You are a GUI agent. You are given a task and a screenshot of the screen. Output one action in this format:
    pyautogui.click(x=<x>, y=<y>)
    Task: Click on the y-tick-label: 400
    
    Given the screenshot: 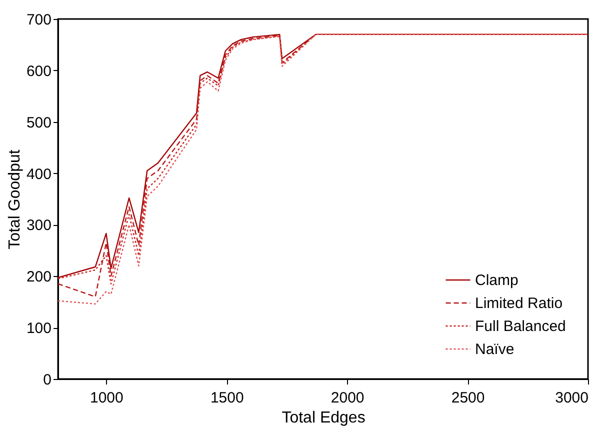 What is the action you would take?
    pyautogui.click(x=39, y=174)
    